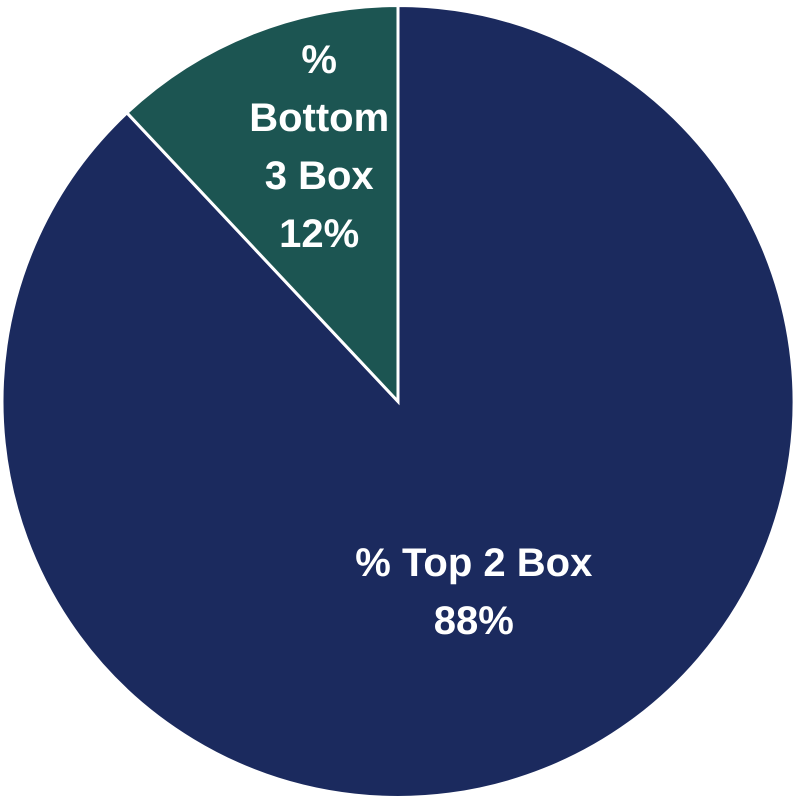  I want to click on slice-label: % Bottom 3 Box, so click(319, 118).